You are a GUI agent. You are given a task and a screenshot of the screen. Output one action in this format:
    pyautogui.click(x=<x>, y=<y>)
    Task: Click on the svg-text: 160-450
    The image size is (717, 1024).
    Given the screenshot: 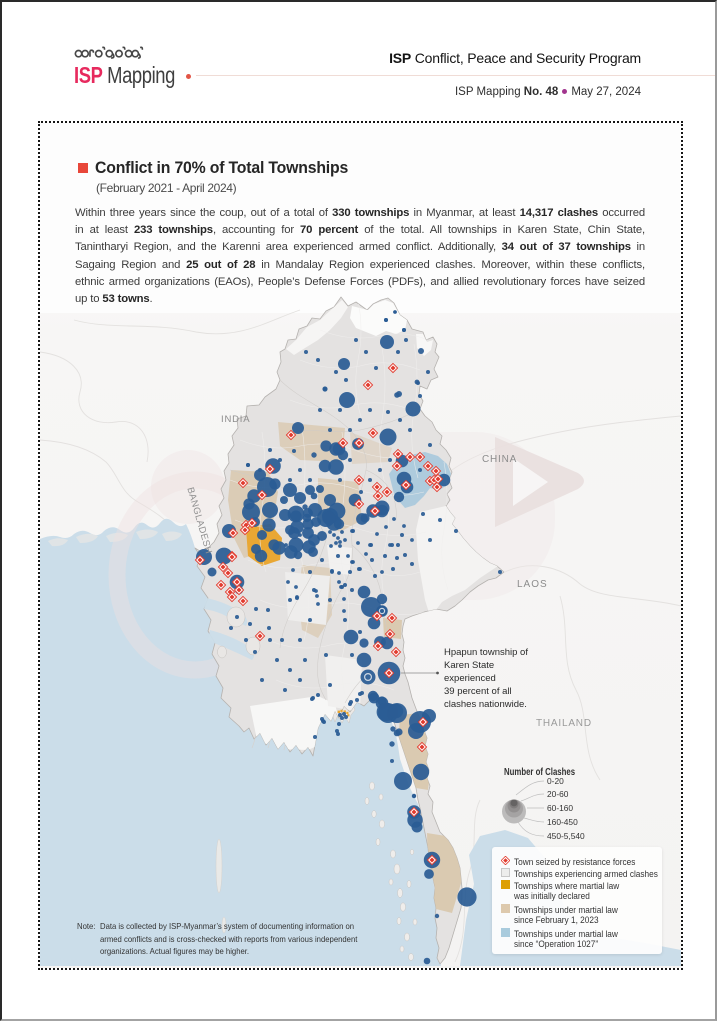 What is the action you would take?
    pyautogui.click(x=562, y=822)
    